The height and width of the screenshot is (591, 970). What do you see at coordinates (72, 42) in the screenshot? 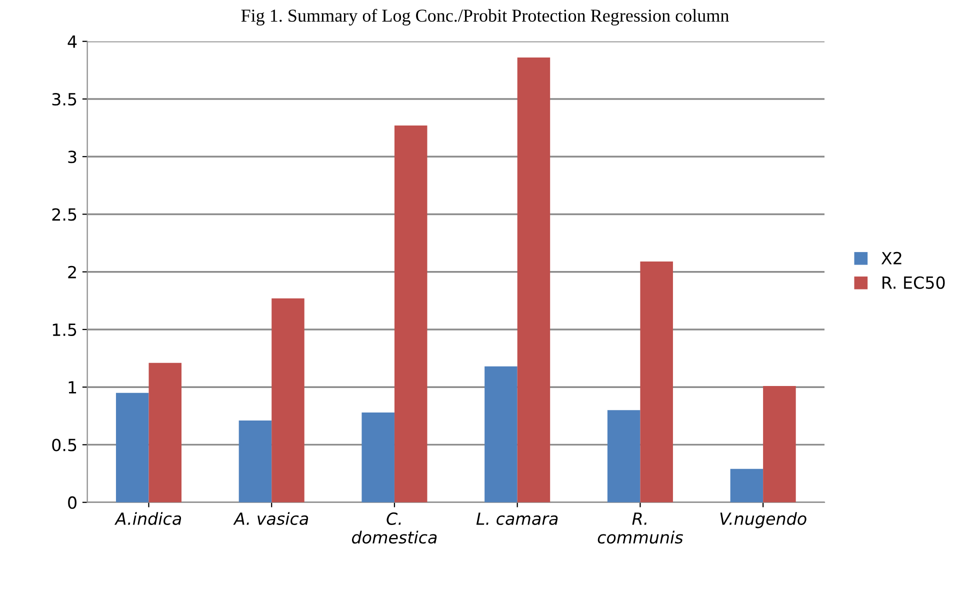
I see `y-tick-label: 4` at bounding box center [72, 42].